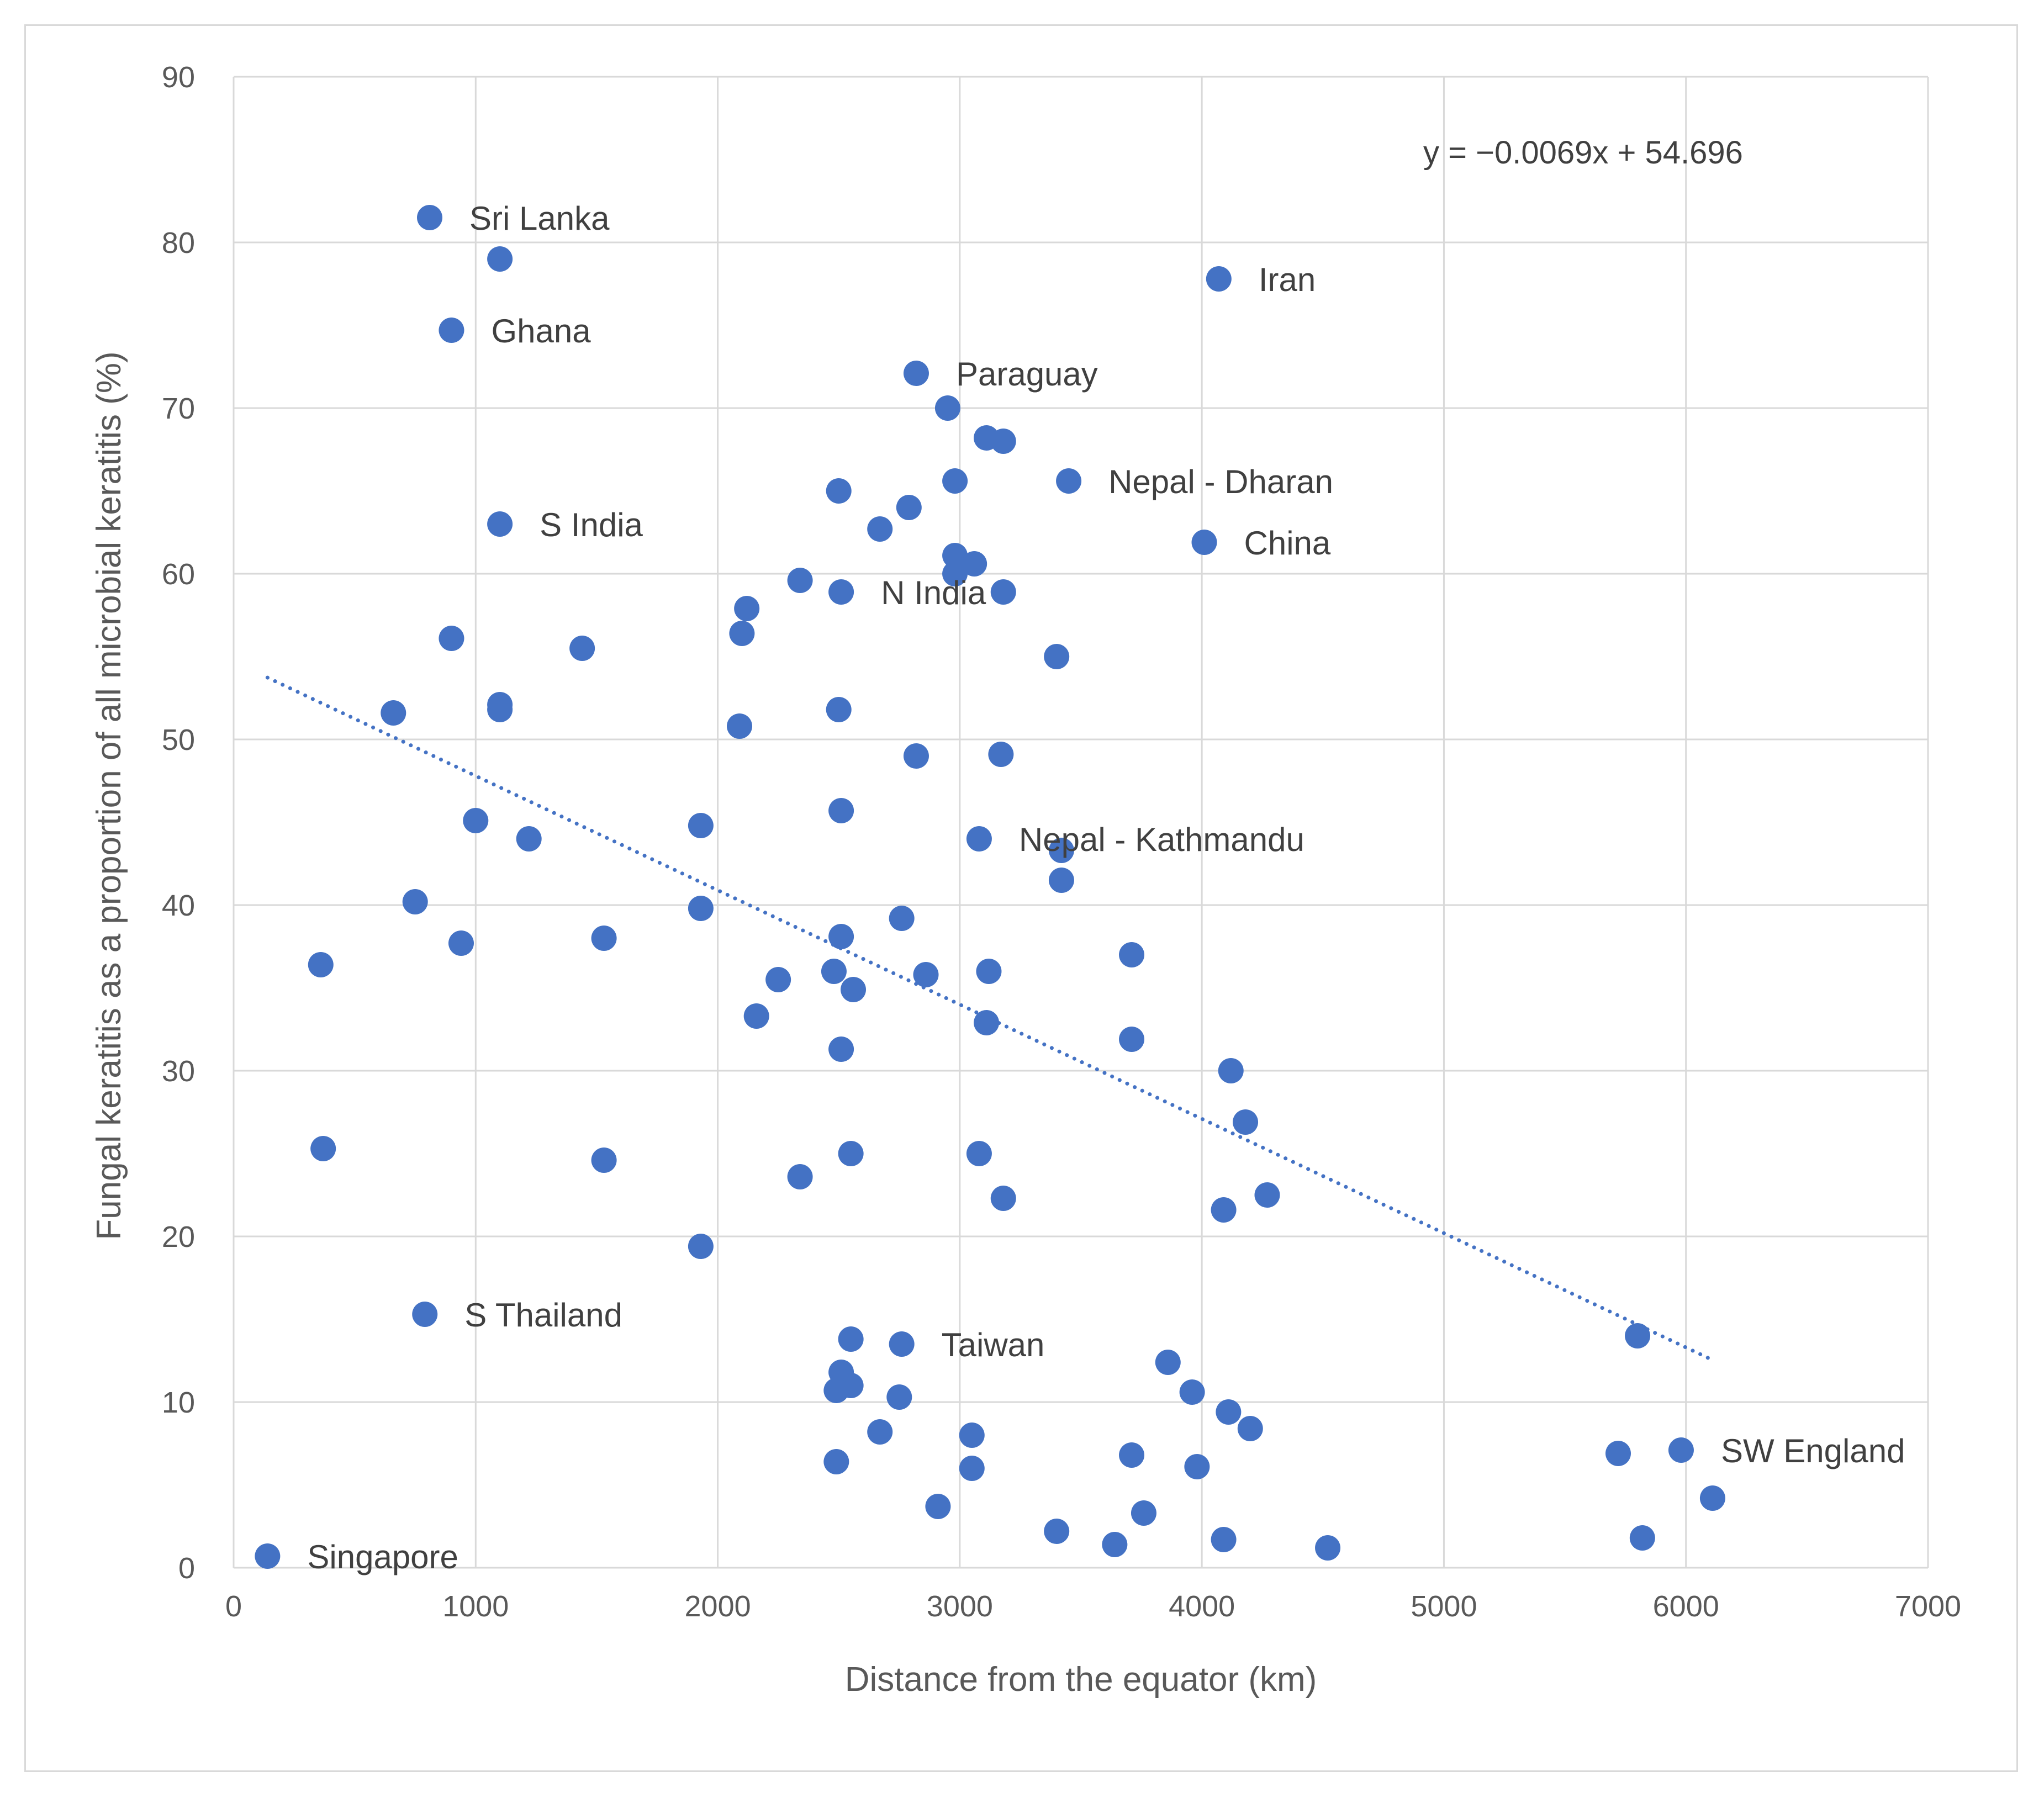  What do you see at coordinates (178, 740) in the screenshot?
I see `y-tick-label: 50` at bounding box center [178, 740].